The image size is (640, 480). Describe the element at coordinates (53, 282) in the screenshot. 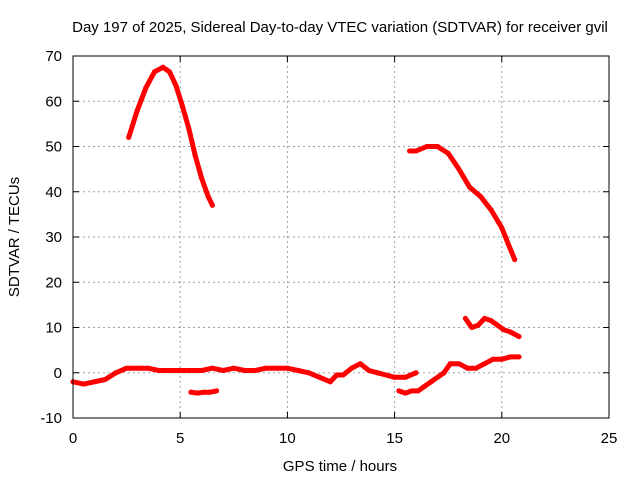

I see `y-tick-label: 20` at that location.